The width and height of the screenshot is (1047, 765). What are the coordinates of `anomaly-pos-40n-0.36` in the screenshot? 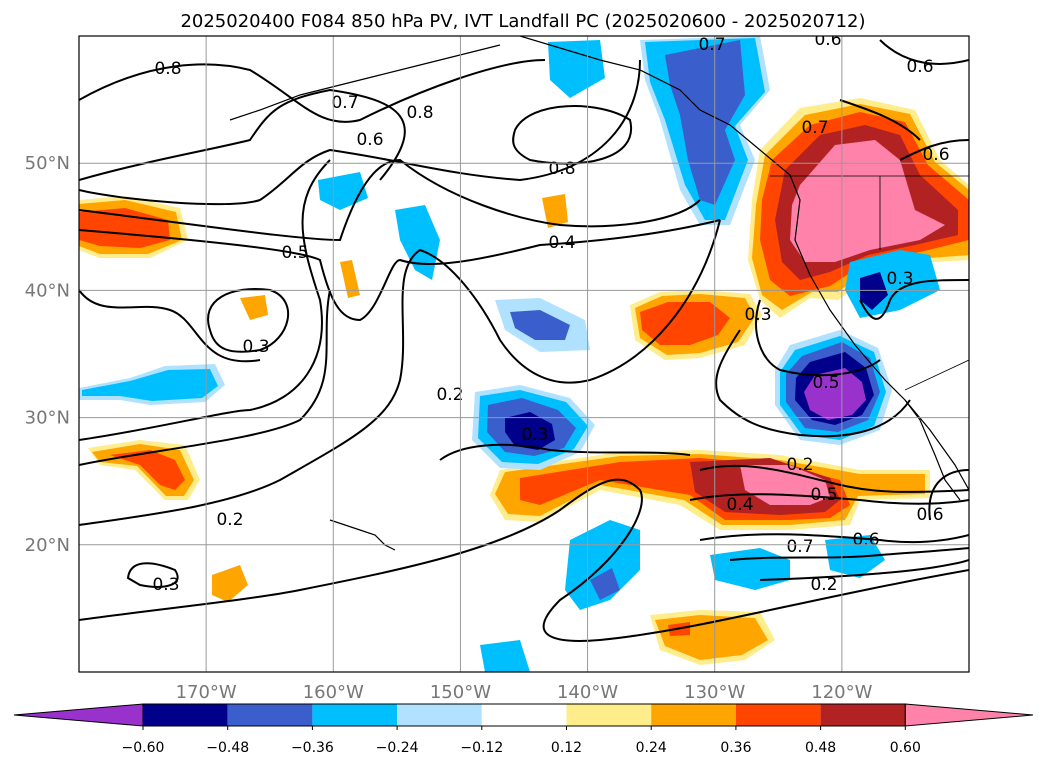 It's located at (685, 323).